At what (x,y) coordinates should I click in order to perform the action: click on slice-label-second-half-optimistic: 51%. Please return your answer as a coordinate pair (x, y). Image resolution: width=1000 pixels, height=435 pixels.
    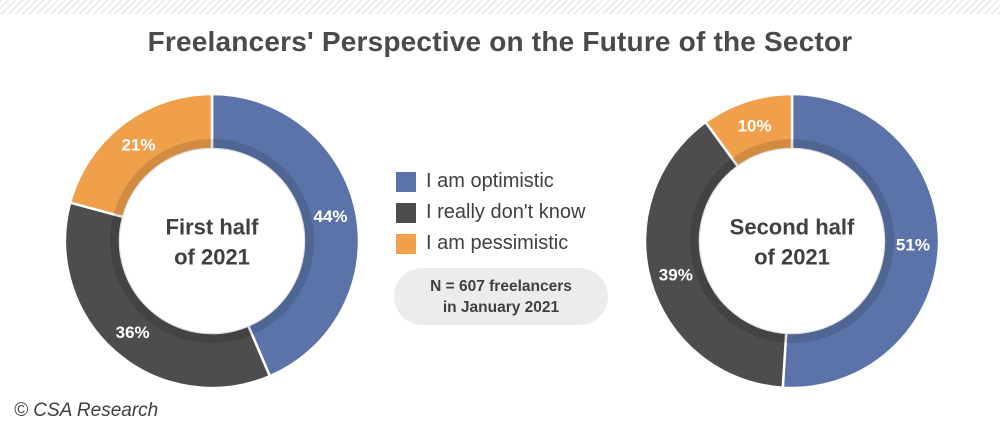
    Looking at the image, I should click on (913, 244).